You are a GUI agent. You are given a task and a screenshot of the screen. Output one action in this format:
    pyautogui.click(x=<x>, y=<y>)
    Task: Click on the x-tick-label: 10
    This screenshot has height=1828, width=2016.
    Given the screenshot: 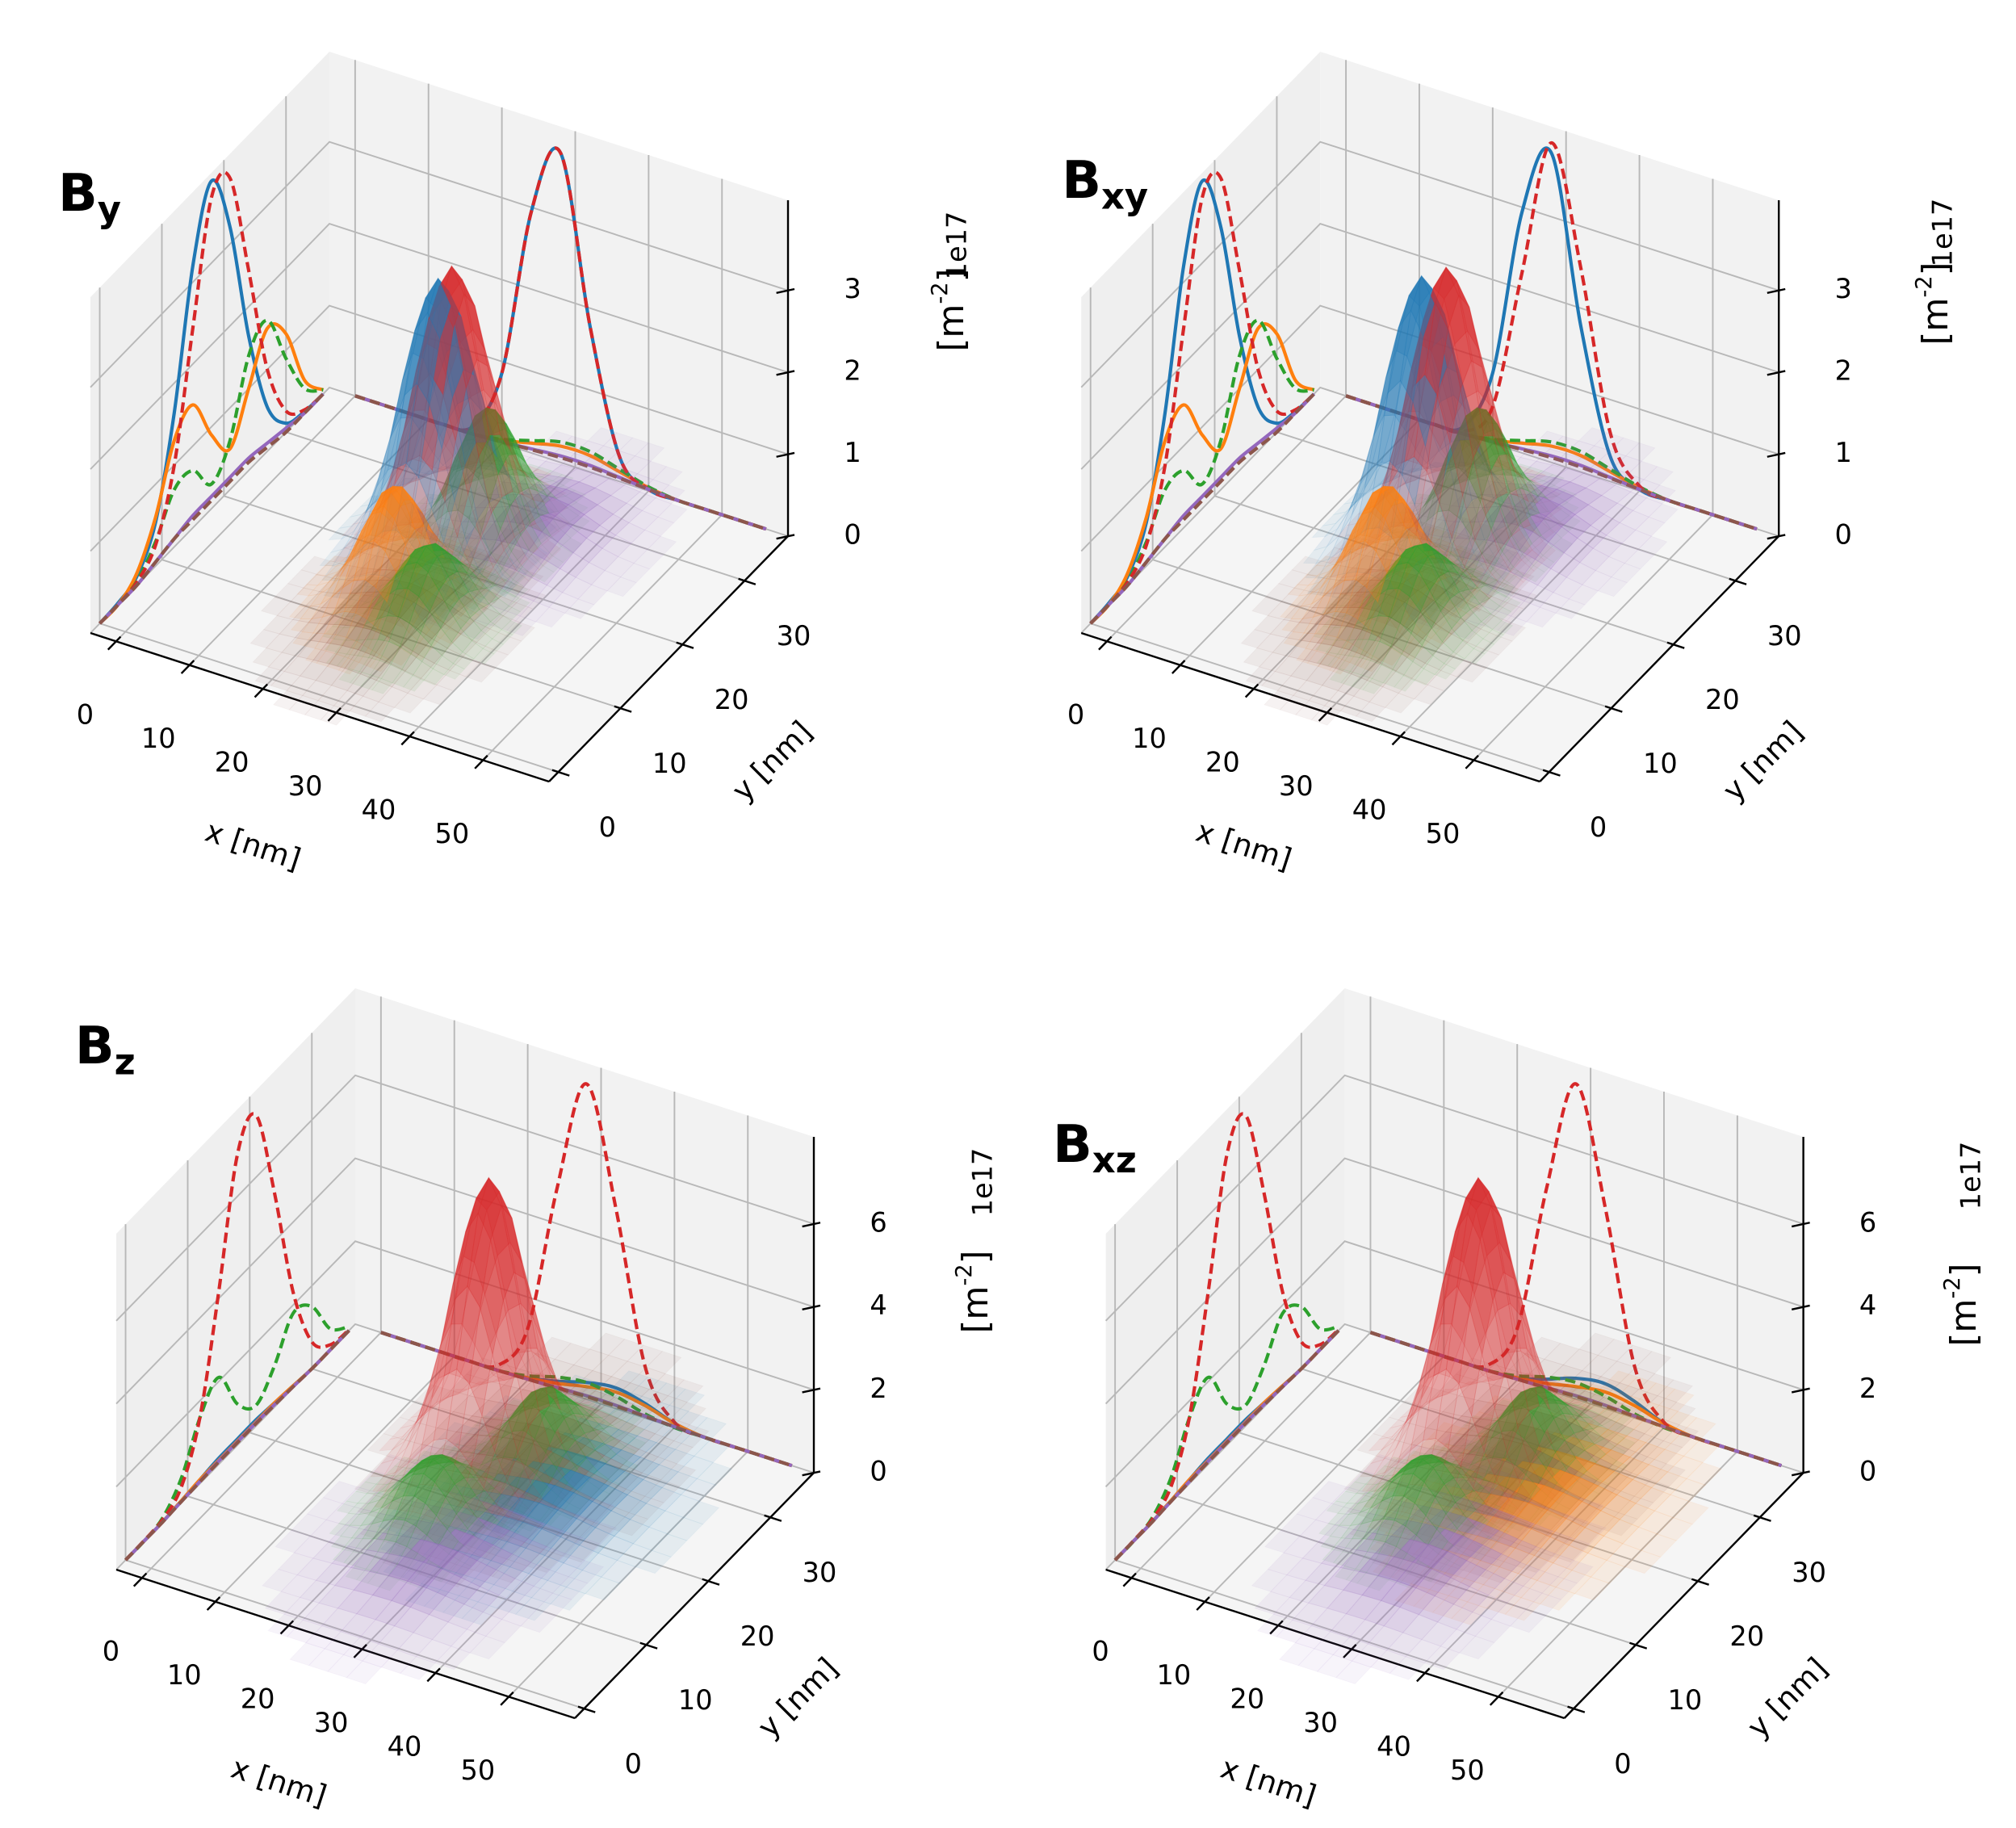 What is the action you would take?
    pyautogui.click(x=1149, y=738)
    